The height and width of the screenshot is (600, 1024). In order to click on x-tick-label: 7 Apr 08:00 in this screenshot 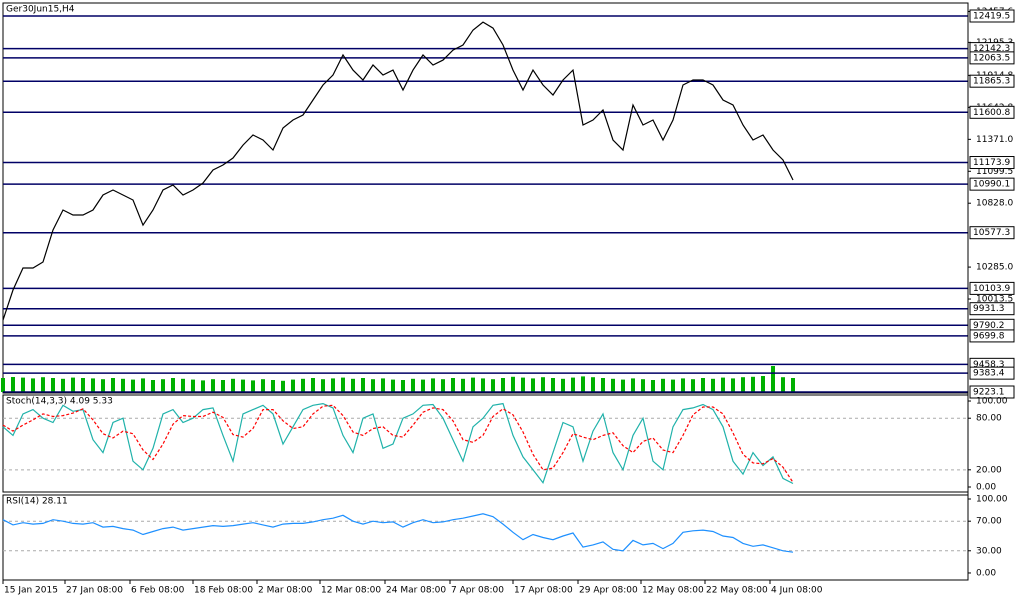, I will do `click(477, 591)`.